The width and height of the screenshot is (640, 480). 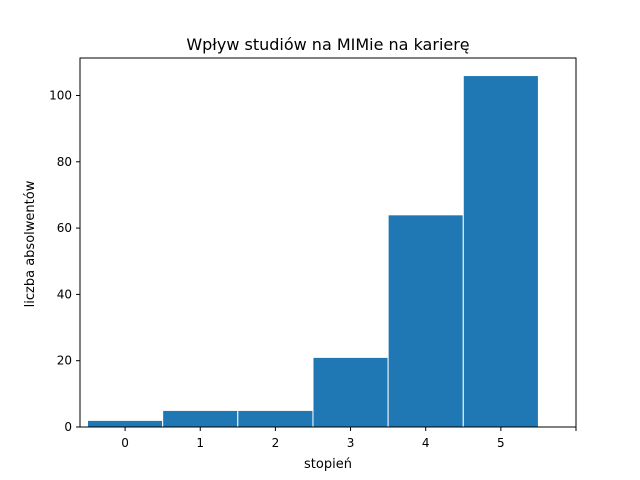 What do you see at coordinates (64, 361) in the screenshot?
I see `y-tick-label: 20` at bounding box center [64, 361].